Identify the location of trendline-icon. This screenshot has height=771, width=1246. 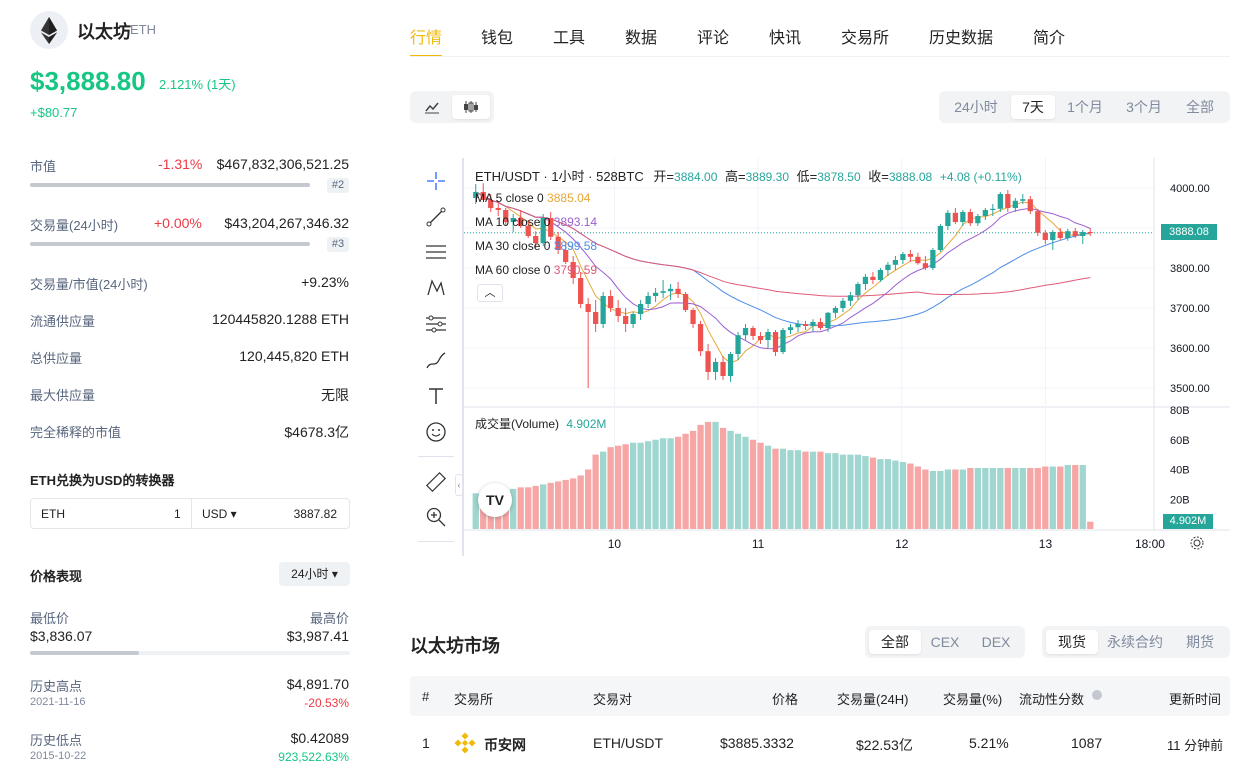
(436, 217).